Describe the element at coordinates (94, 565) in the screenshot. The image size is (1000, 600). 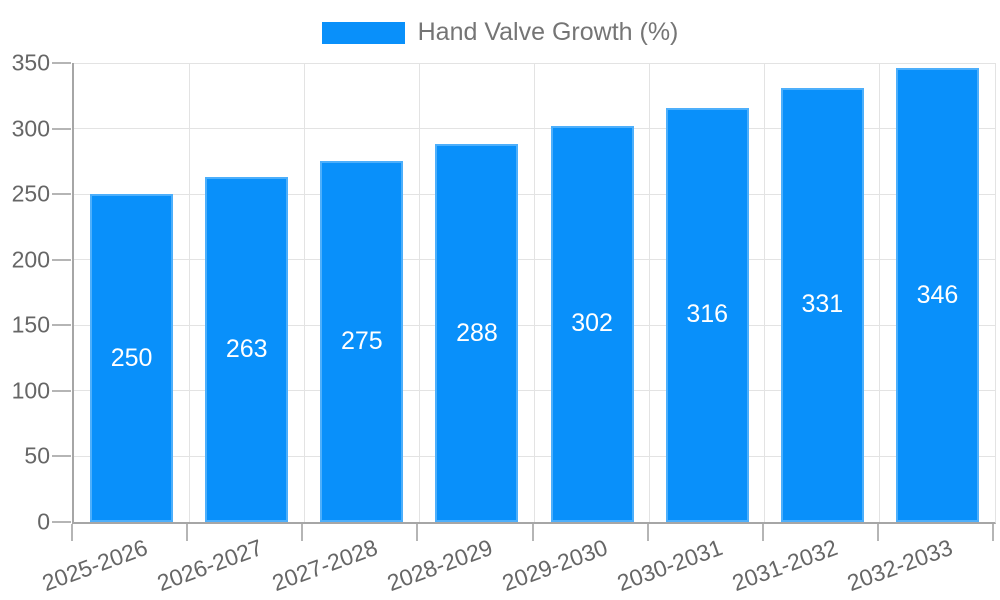
I see `x-axis-label: 2025-2026` at that location.